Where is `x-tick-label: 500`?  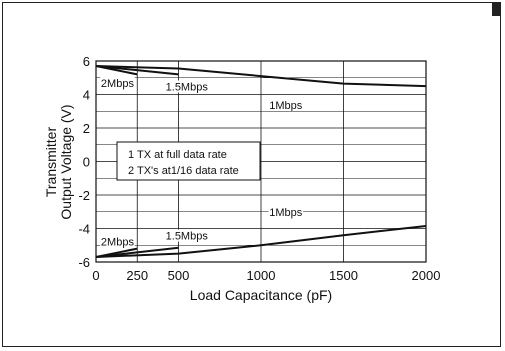 x-tick-label: 500 is located at coordinates (179, 275).